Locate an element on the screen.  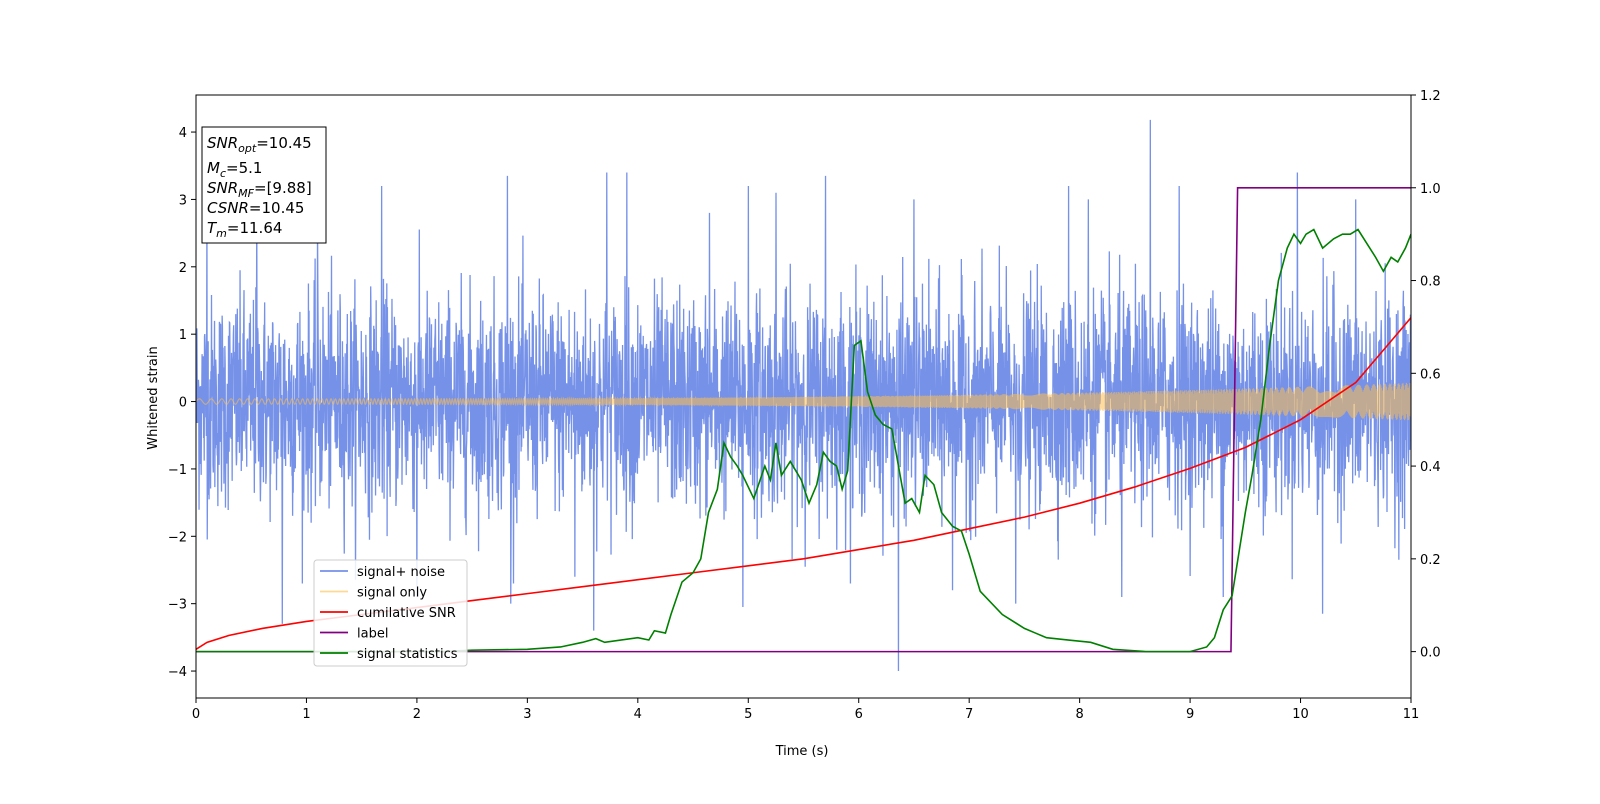
annotation-frame is located at coordinates (264, 185).